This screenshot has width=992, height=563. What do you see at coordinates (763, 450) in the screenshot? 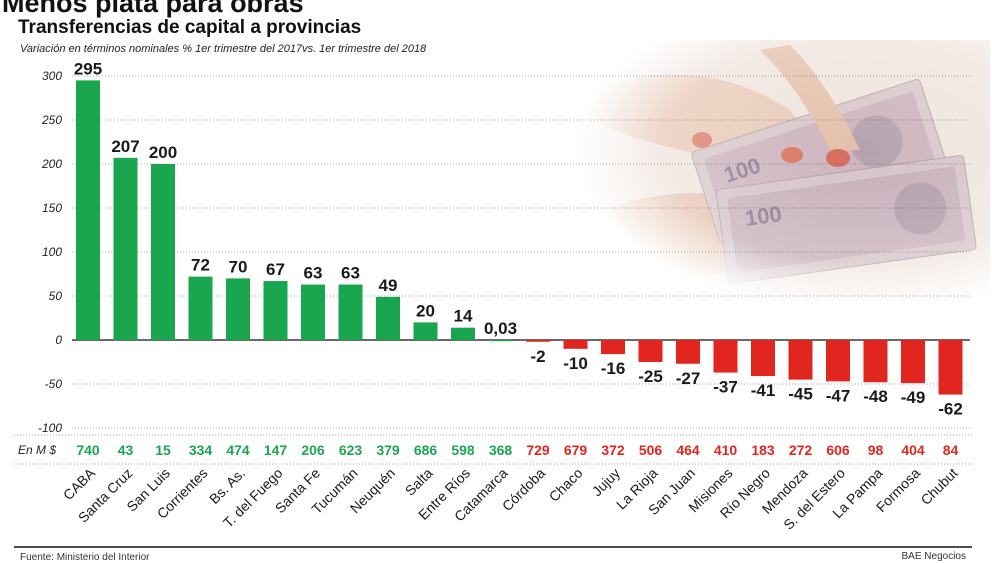
I see `amount-label: 183` at bounding box center [763, 450].